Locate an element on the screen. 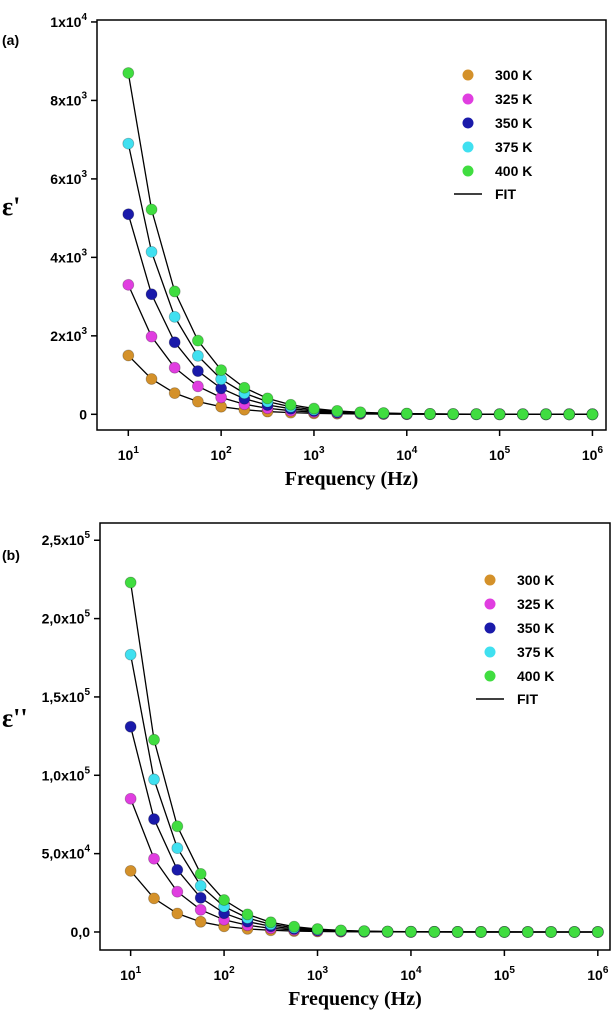 Image resolution: width=616 pixels, height=1026 pixels. legend-label: 300 K is located at coordinates (513, 75).